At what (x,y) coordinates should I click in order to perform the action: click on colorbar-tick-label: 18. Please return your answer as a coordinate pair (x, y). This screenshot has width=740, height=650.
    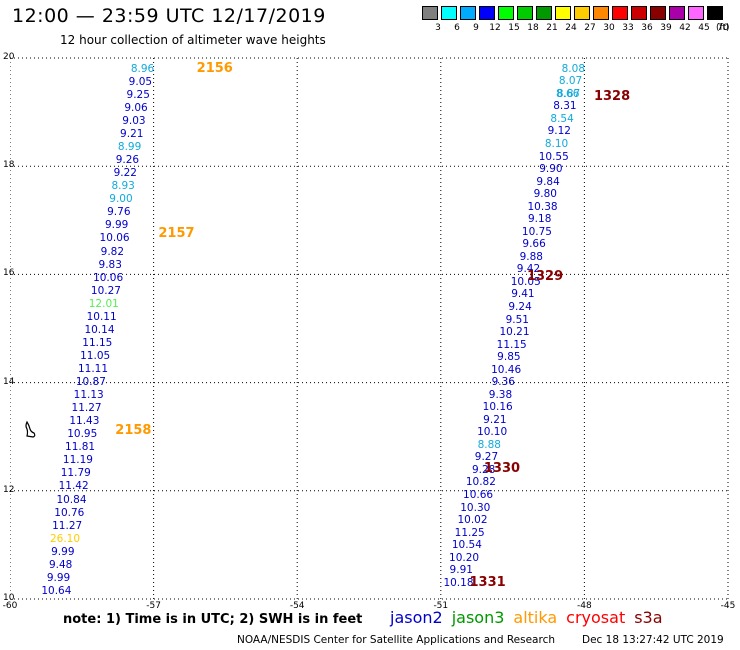
    Looking at the image, I should click on (533, 28).